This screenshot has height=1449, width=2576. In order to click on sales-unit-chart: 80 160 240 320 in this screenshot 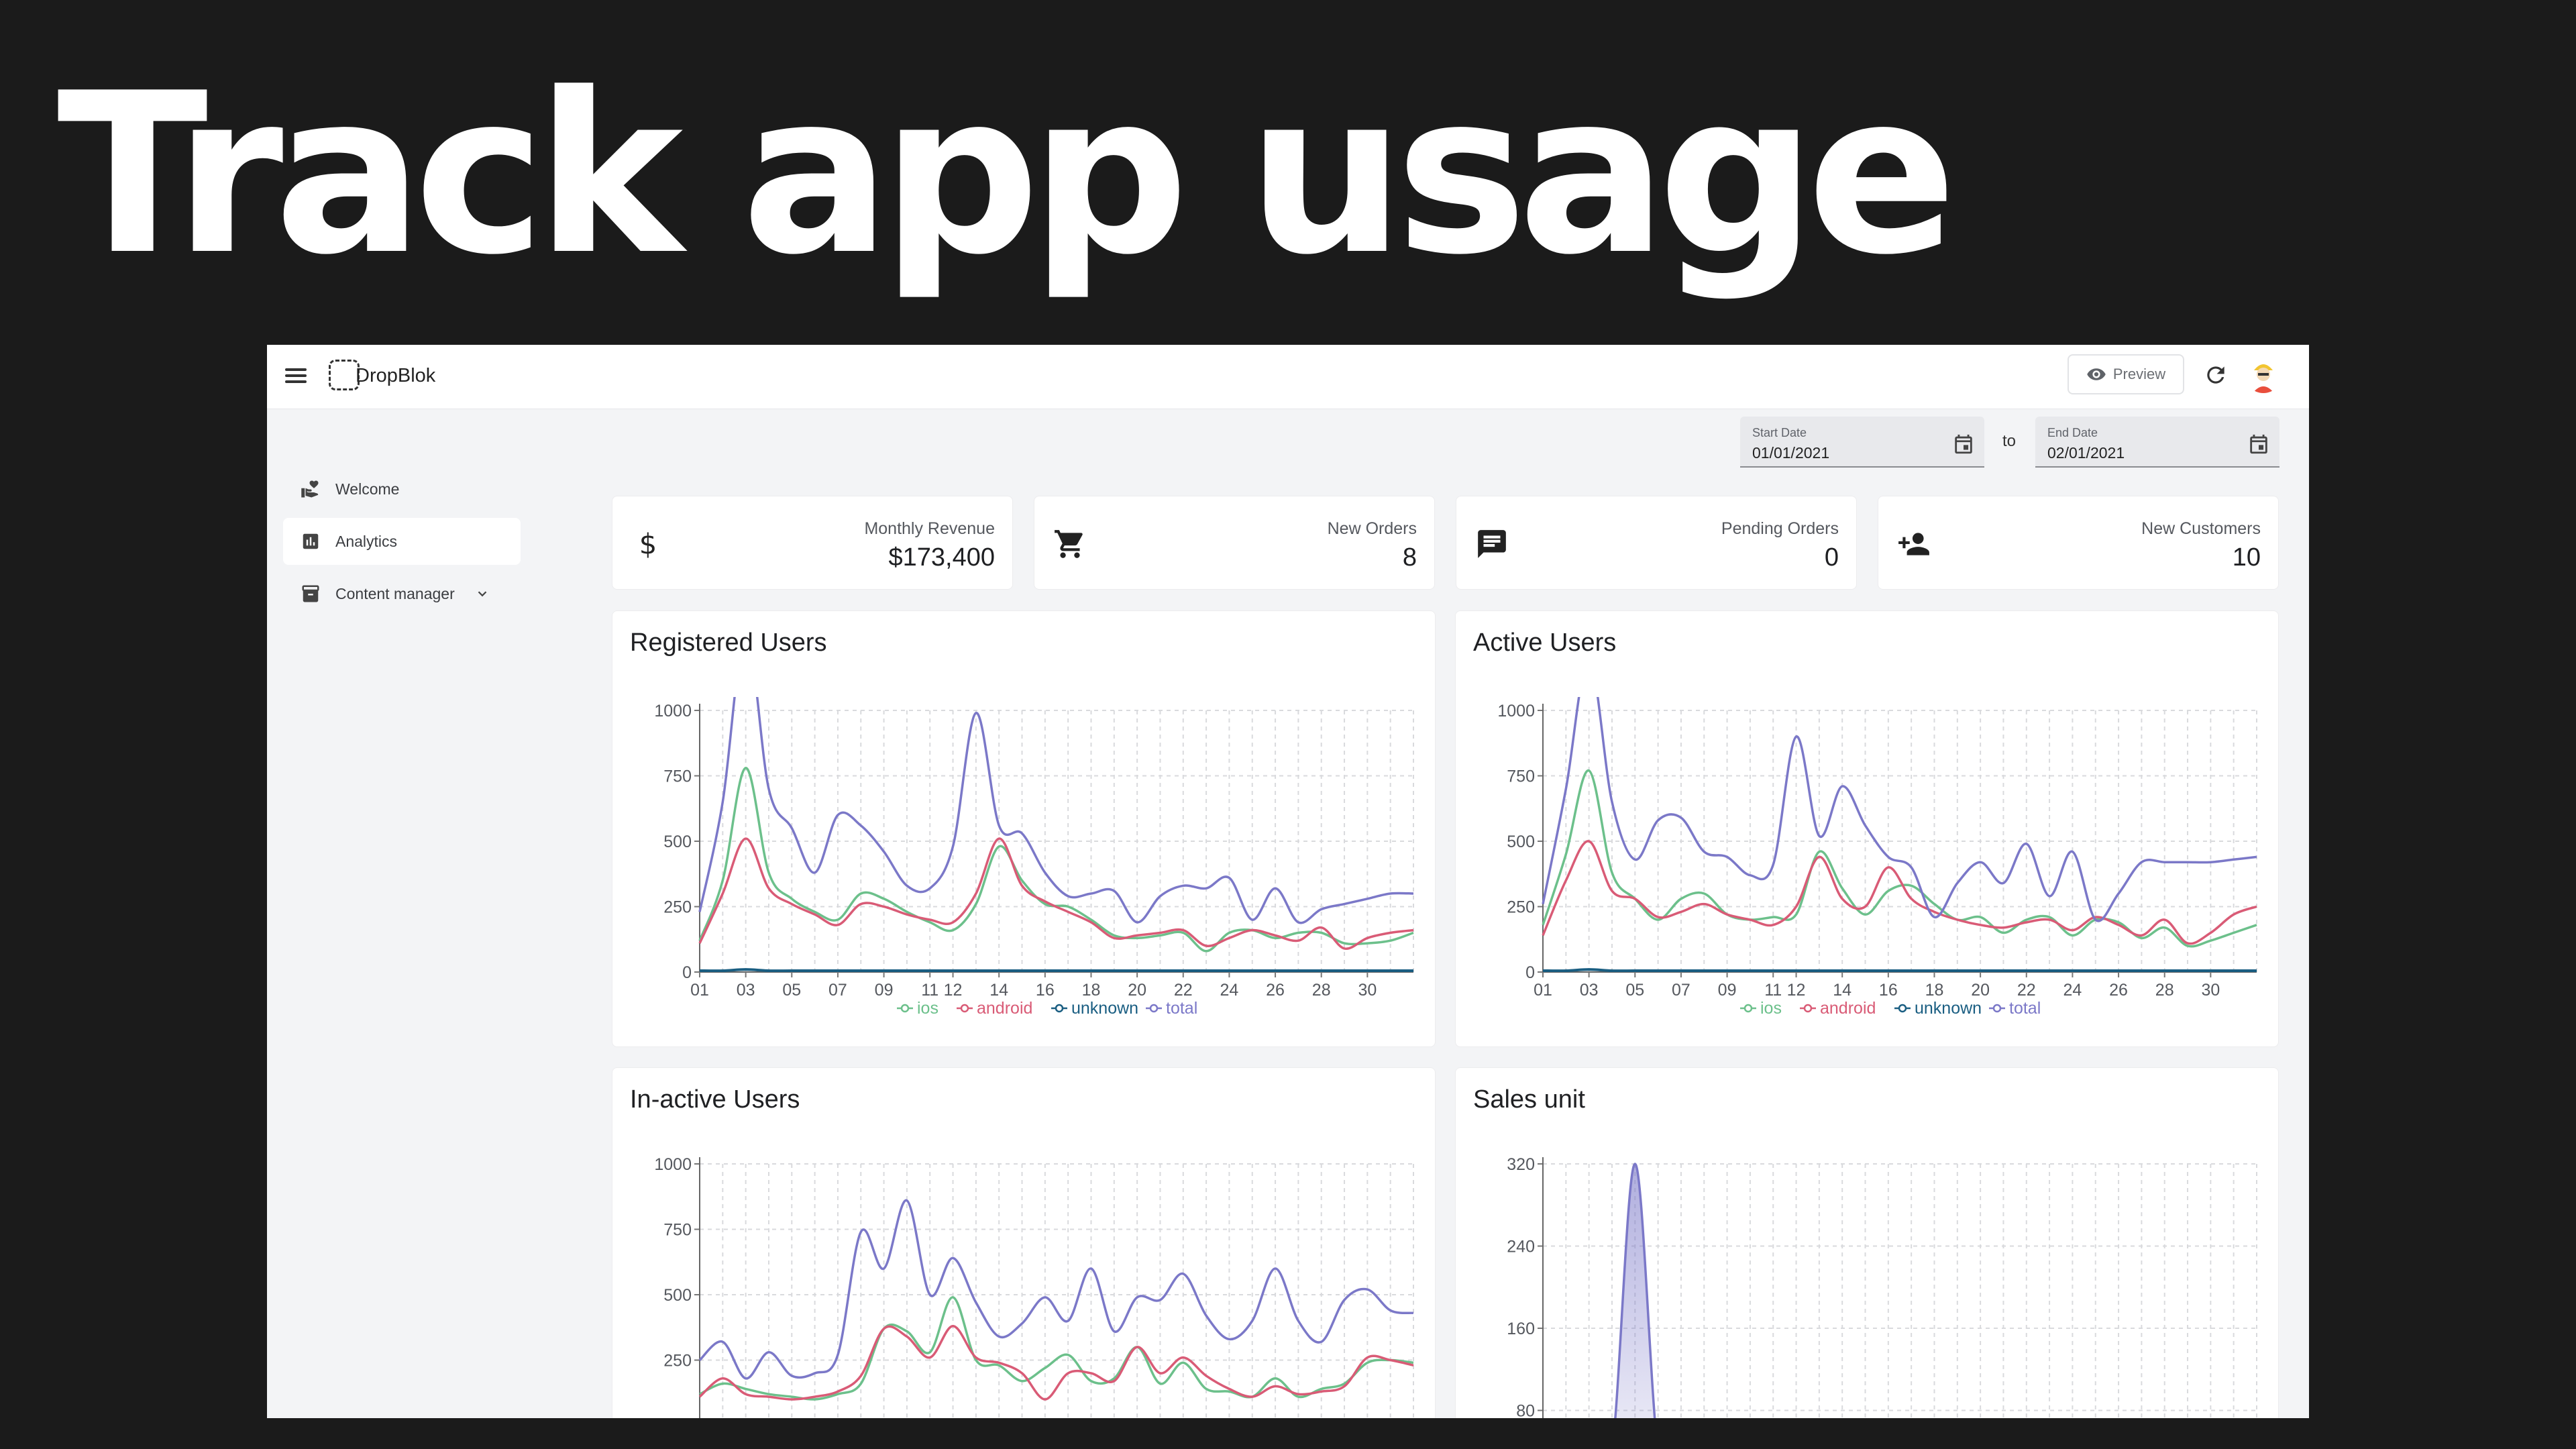, I will do `click(1882, 1286)`.